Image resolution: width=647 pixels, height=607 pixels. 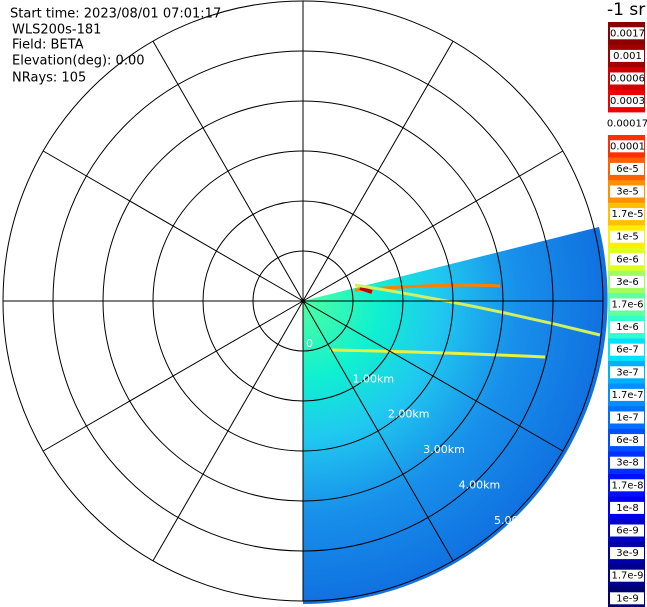 I want to click on colorbar-label: 3e-7, so click(x=627, y=372).